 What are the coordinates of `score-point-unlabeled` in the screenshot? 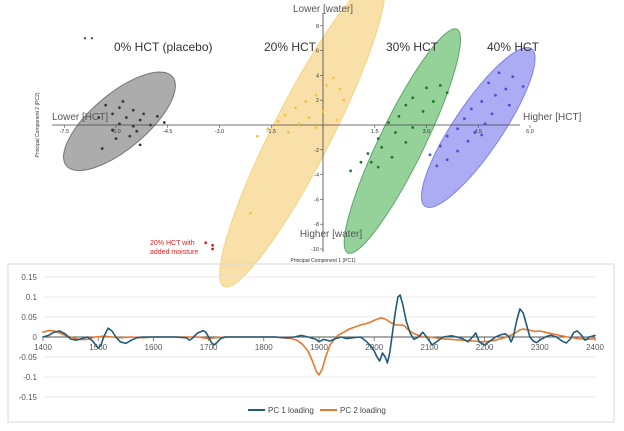 It's located at (91, 38).